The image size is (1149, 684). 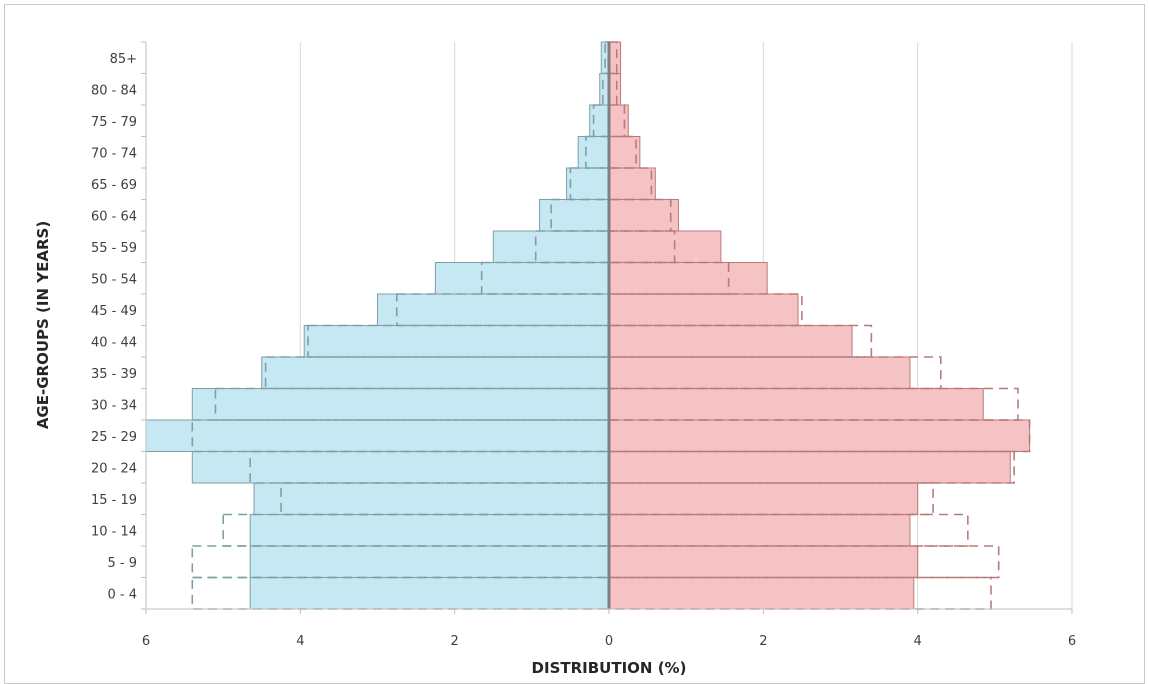 What do you see at coordinates (114, 531) in the screenshot?
I see `y-tick-label: 10 - 14` at bounding box center [114, 531].